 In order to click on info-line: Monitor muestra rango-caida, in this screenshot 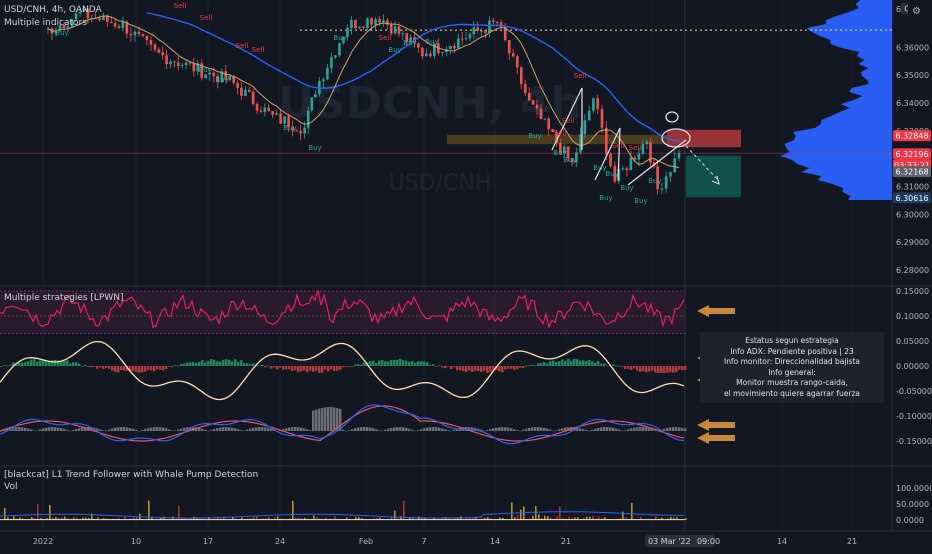, I will do `click(792, 383)`.